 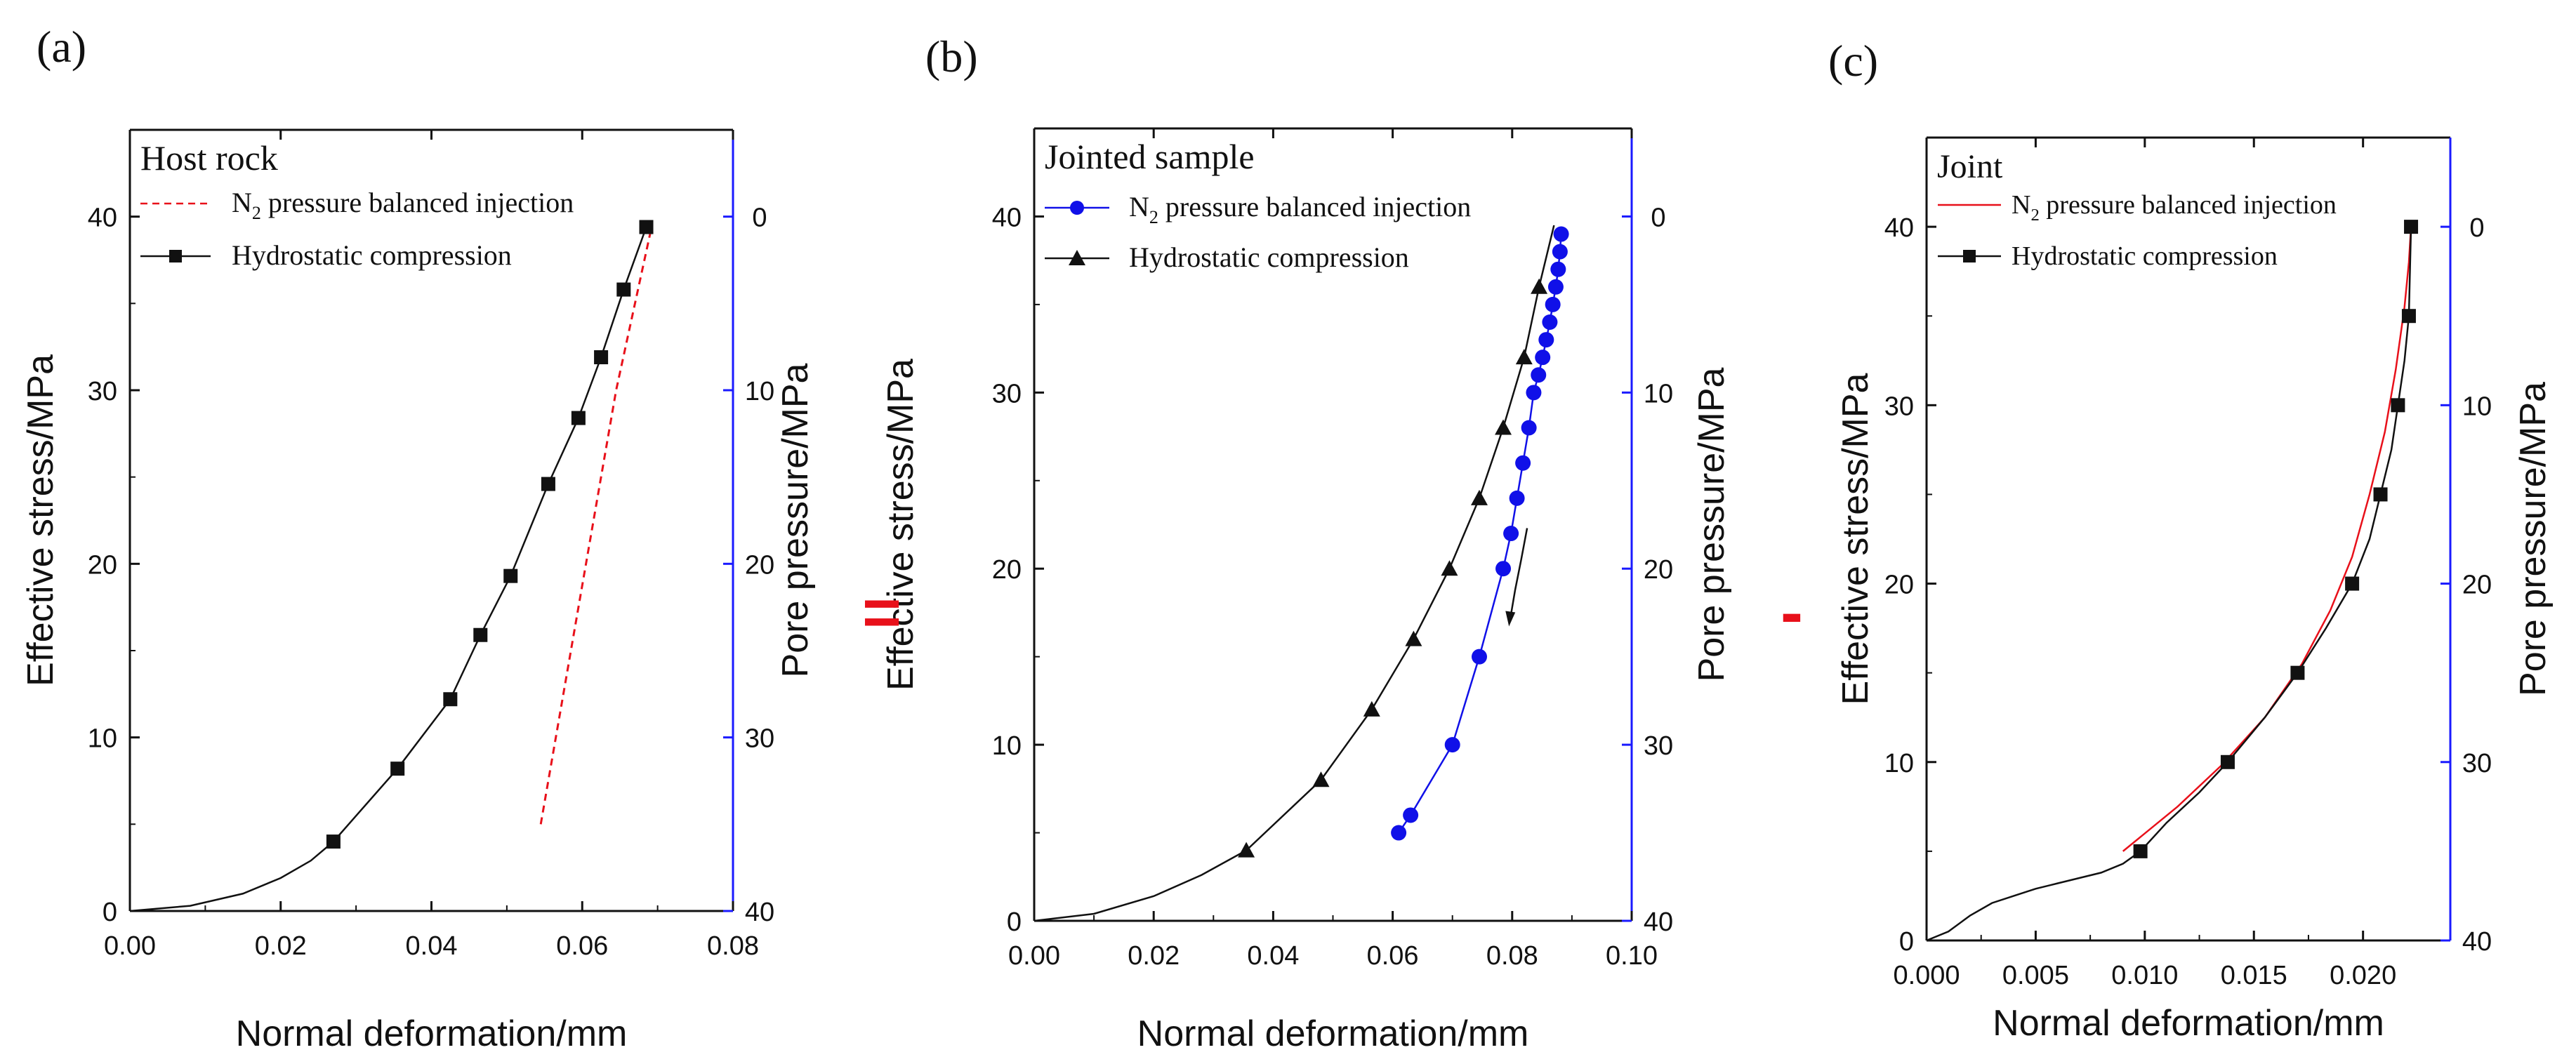 I want to click on x-tick-label: 0.000, so click(x=1927, y=975).